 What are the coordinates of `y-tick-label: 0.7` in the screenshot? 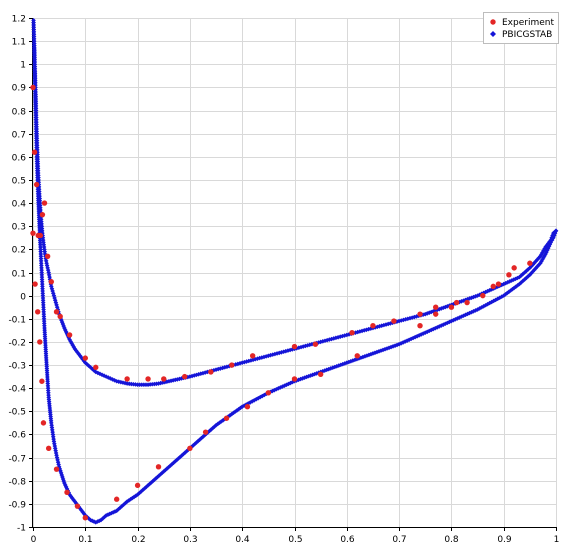 It's located at (19, 136).